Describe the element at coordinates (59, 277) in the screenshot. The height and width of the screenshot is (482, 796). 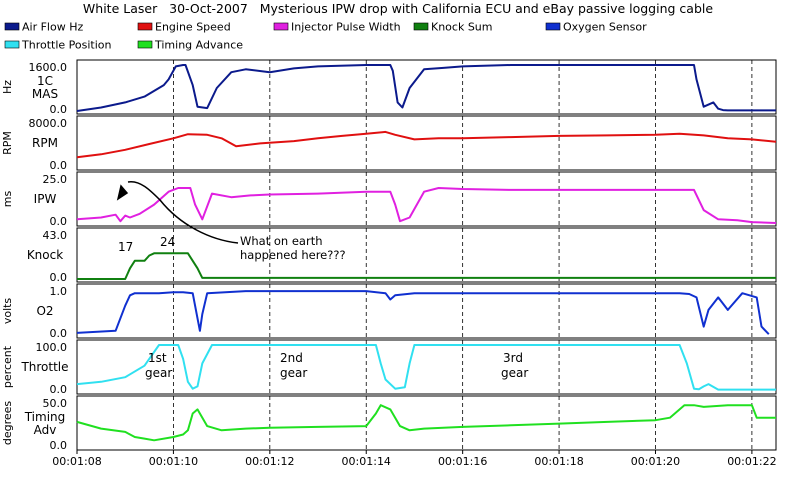
I see `ytick-bottom-knock: 0.0` at that location.